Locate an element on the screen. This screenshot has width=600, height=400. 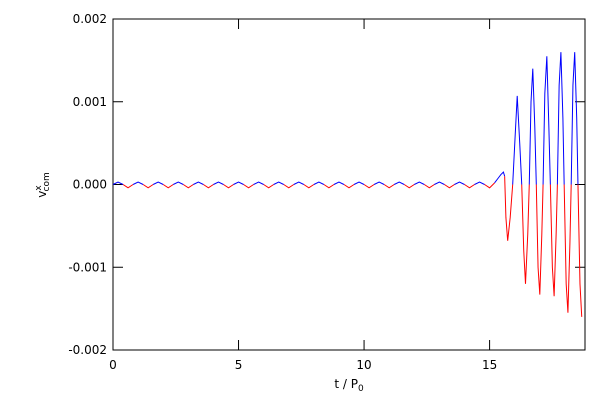
x-tick-label: 0 is located at coordinates (113, 365).